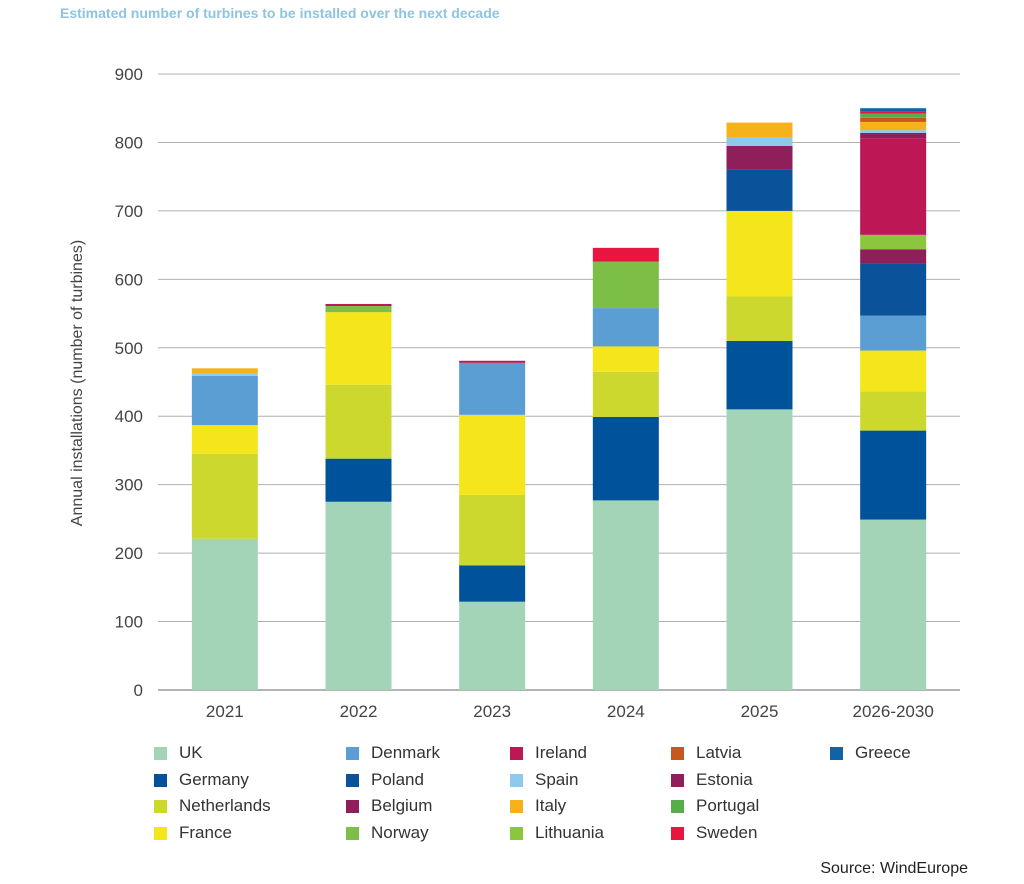  I want to click on bar-segment-netherlands-2022, so click(358, 421).